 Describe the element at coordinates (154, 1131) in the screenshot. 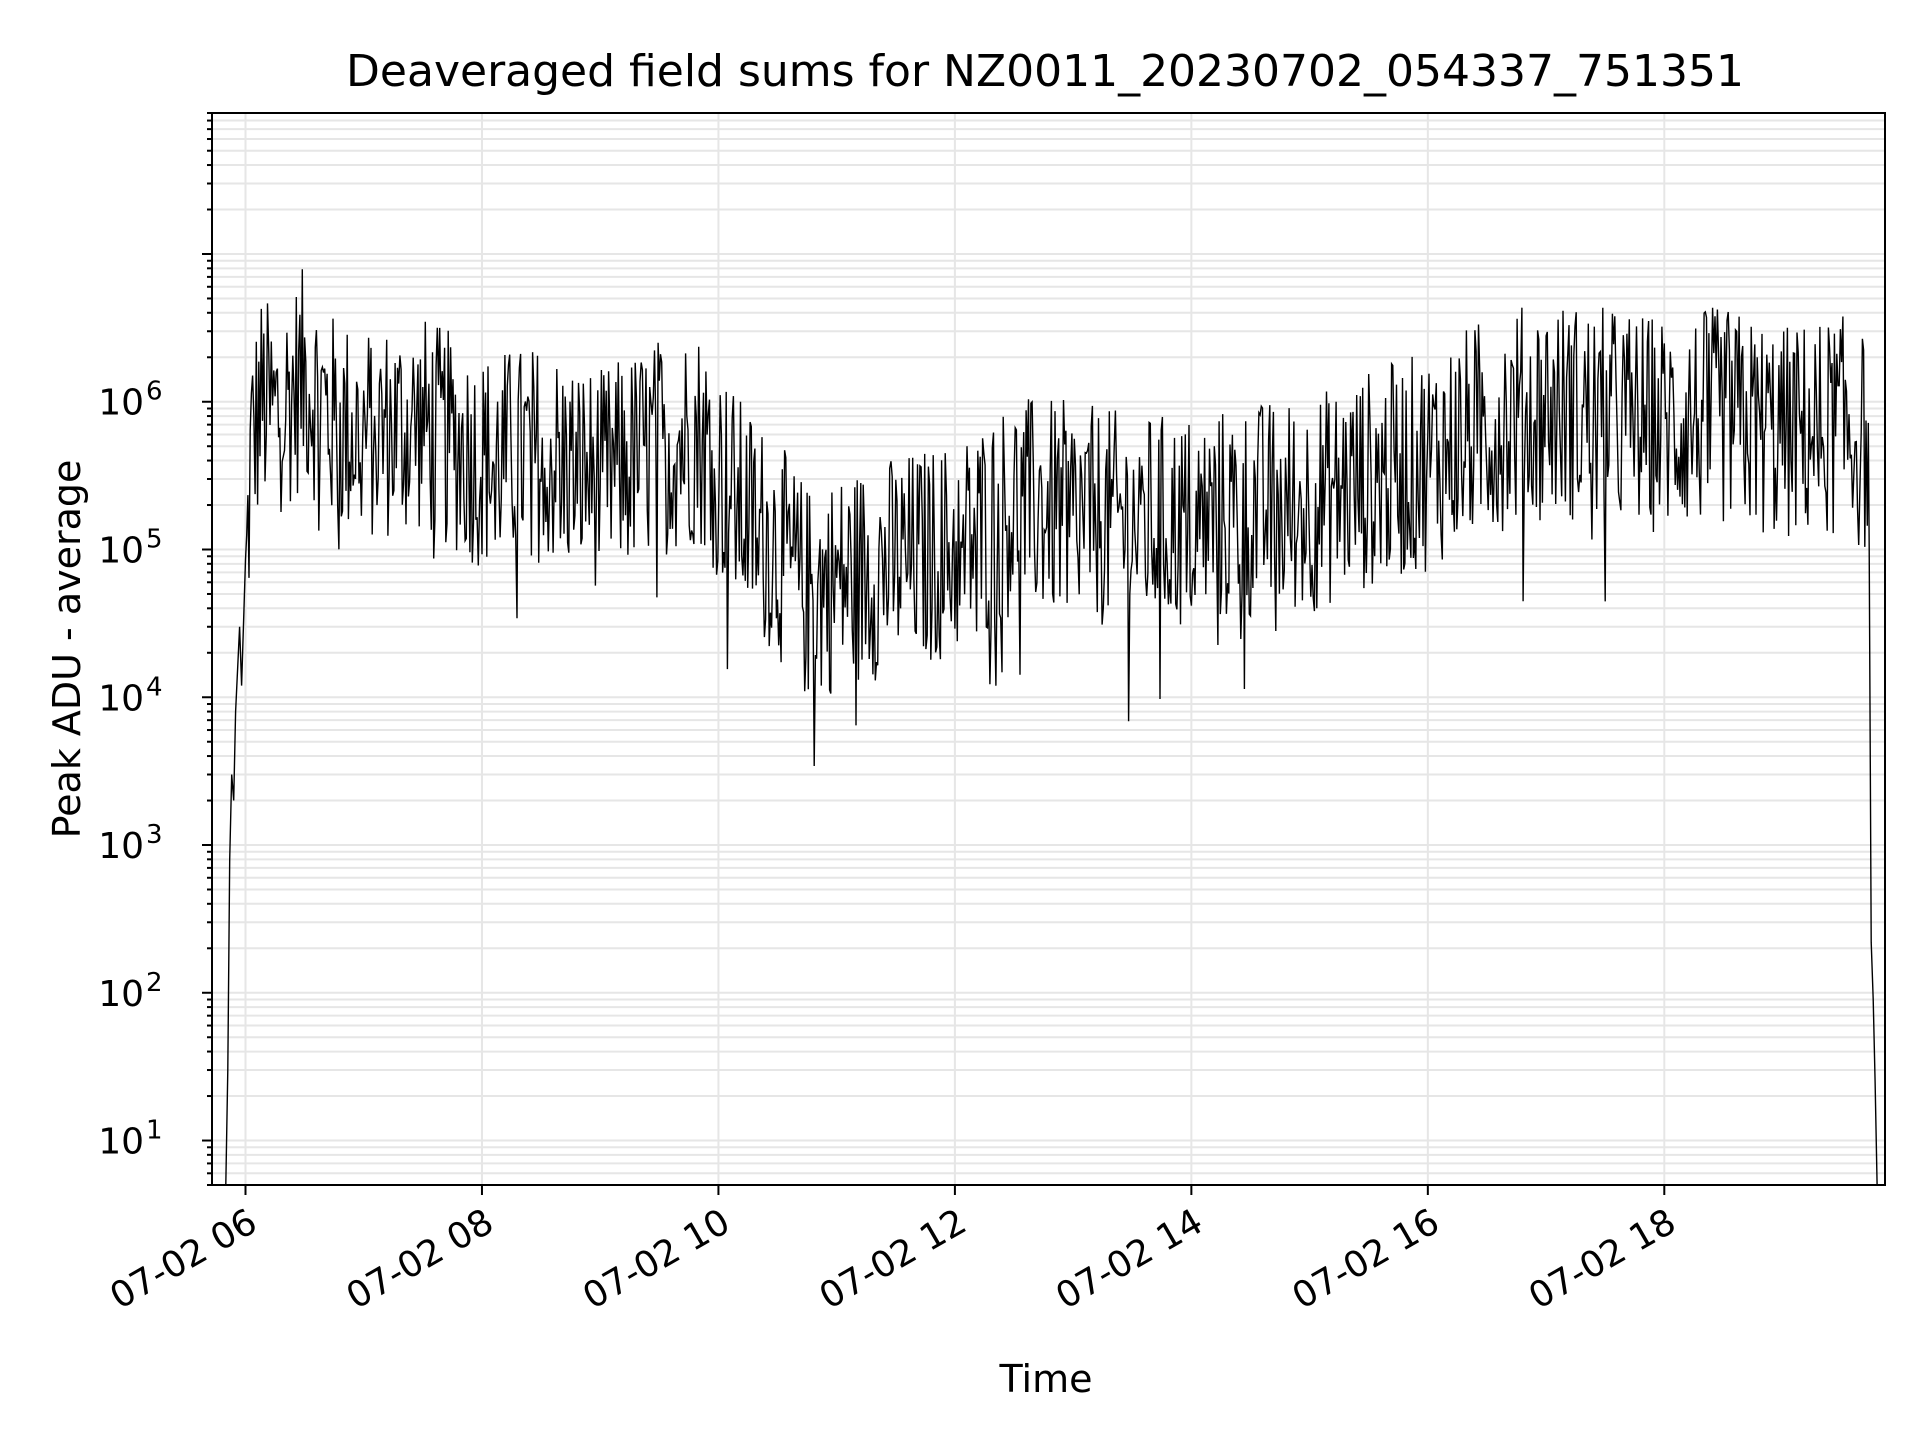

I see `y-tick-exponent: 1` at that location.